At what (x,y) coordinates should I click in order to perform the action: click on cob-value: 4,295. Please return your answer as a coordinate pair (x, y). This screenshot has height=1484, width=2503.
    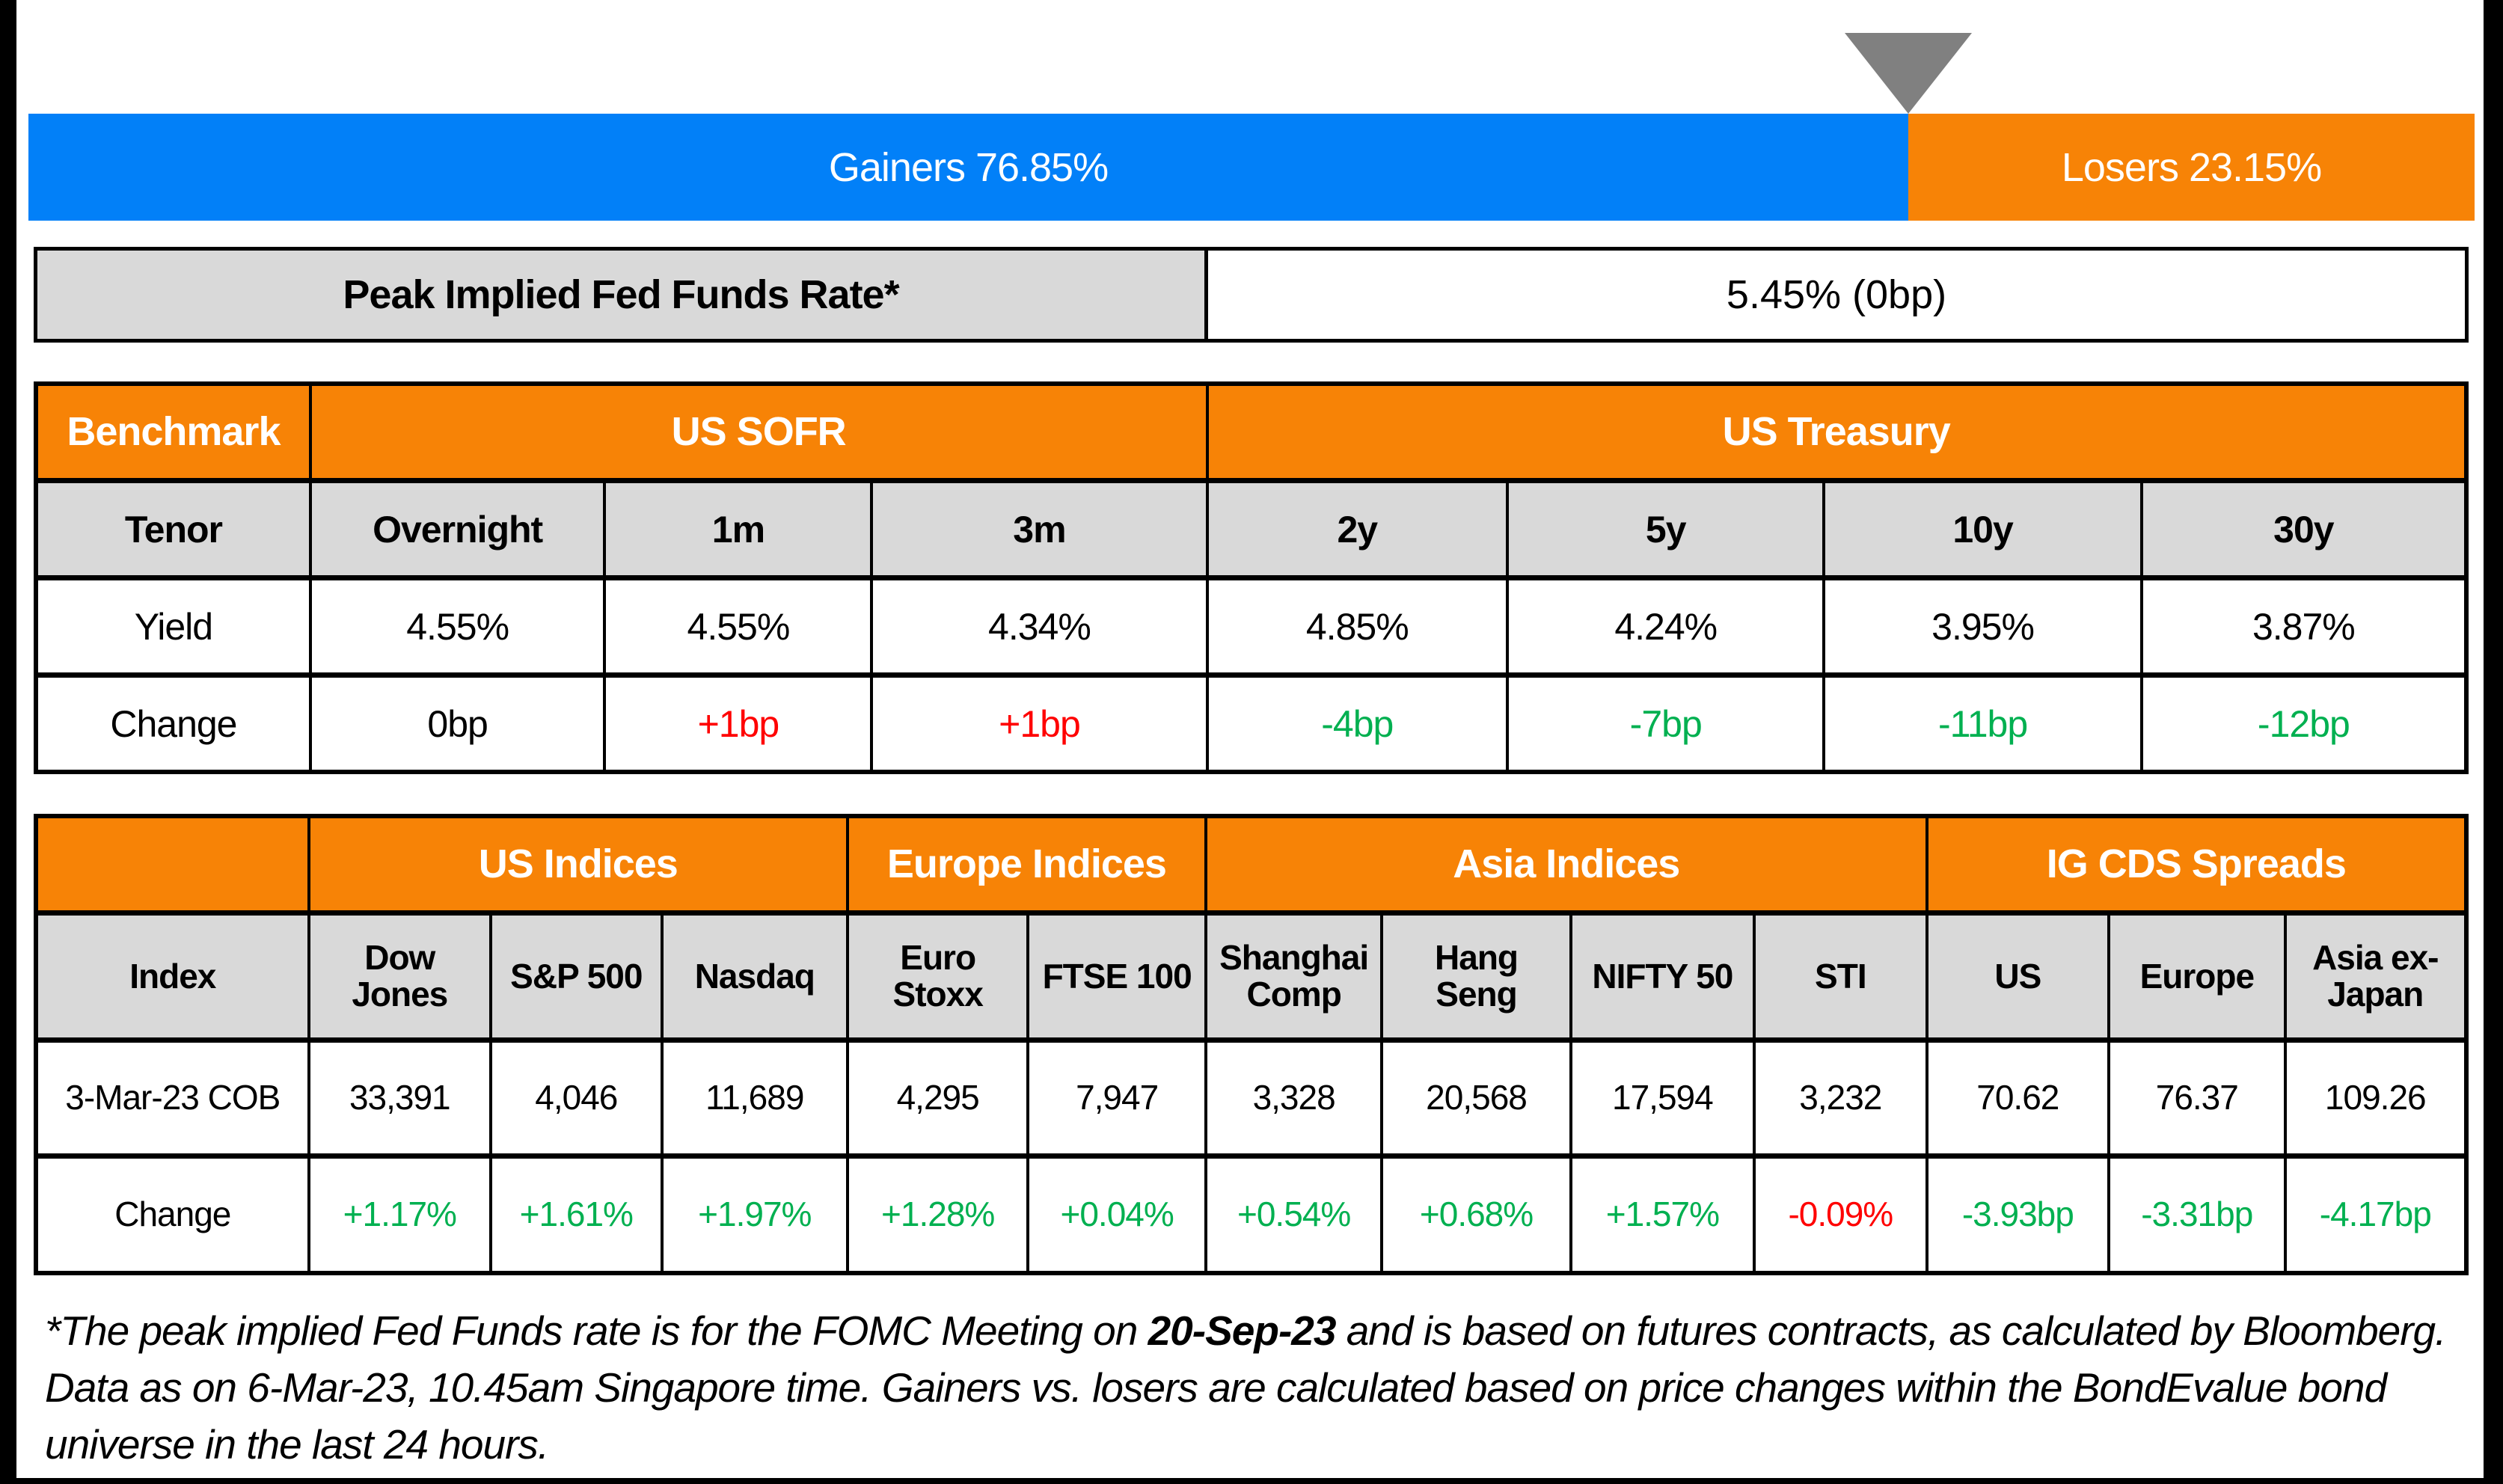
    Looking at the image, I should click on (938, 1097).